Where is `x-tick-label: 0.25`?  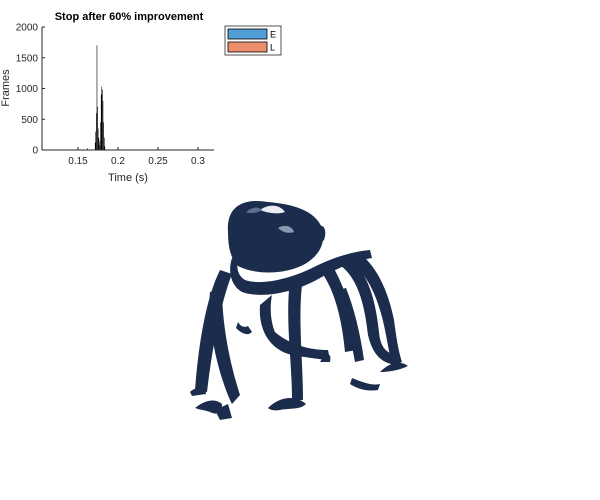
x-tick-label: 0.25 is located at coordinates (158, 161).